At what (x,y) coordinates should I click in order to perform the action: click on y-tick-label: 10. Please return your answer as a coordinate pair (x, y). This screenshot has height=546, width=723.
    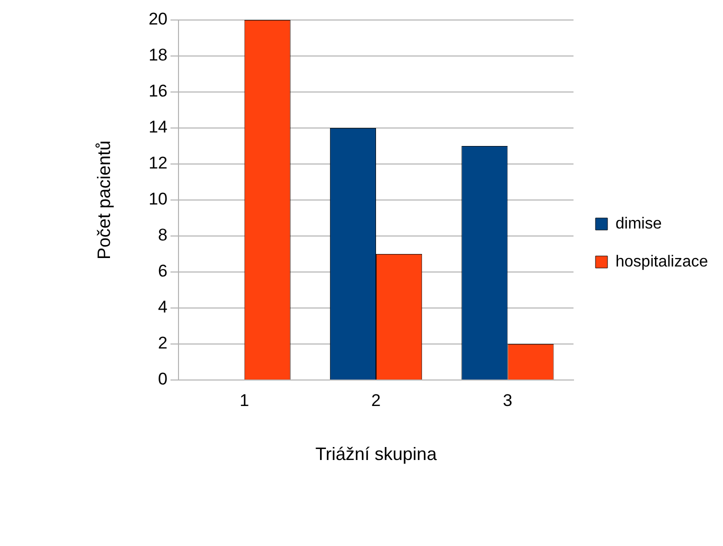
    Looking at the image, I should click on (158, 199).